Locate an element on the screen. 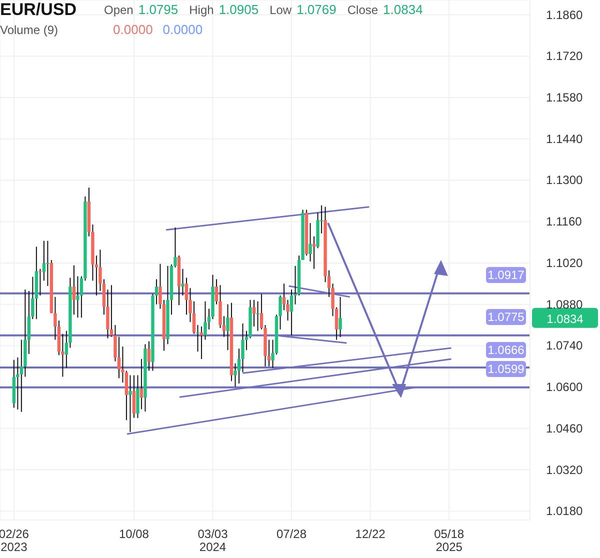 This screenshot has width=600, height=558. y-tick-label: 1.0880 is located at coordinates (565, 304).